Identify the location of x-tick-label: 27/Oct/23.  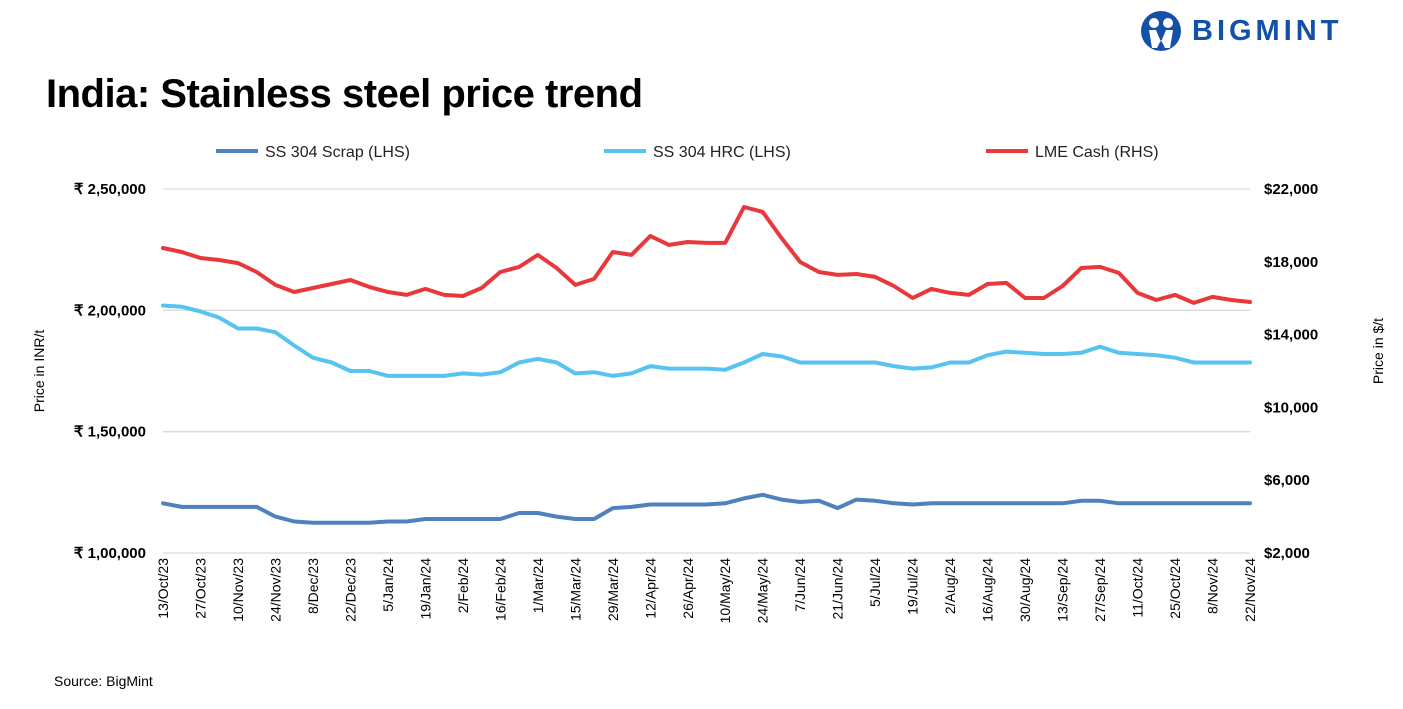
(200, 588).